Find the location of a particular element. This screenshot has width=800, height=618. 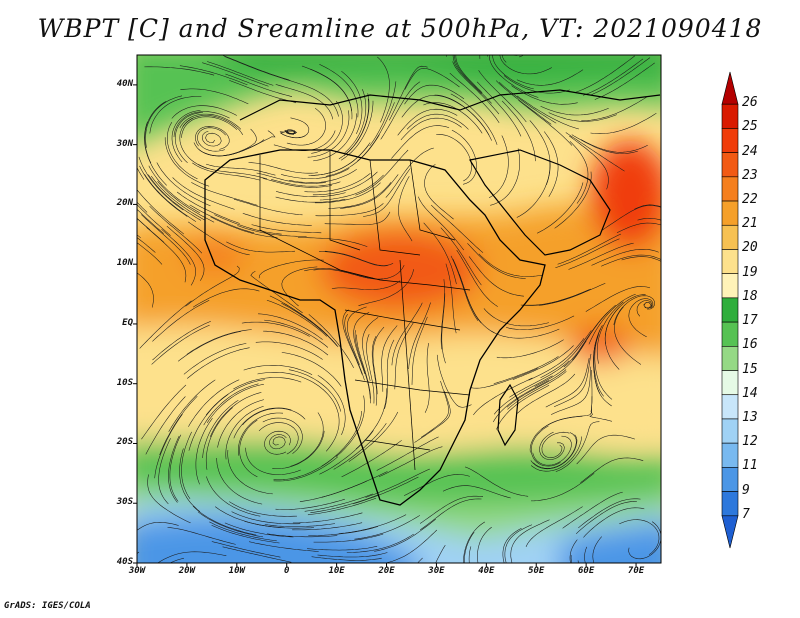

colorbar-label: 16 is located at coordinates (750, 345).